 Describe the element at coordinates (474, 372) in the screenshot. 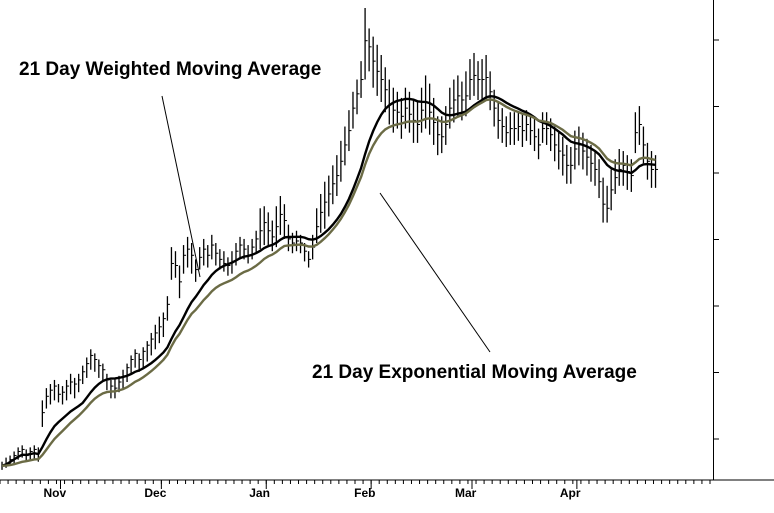

I see `annotation-ema-label: 21 Day Exponential Moving Average` at that location.